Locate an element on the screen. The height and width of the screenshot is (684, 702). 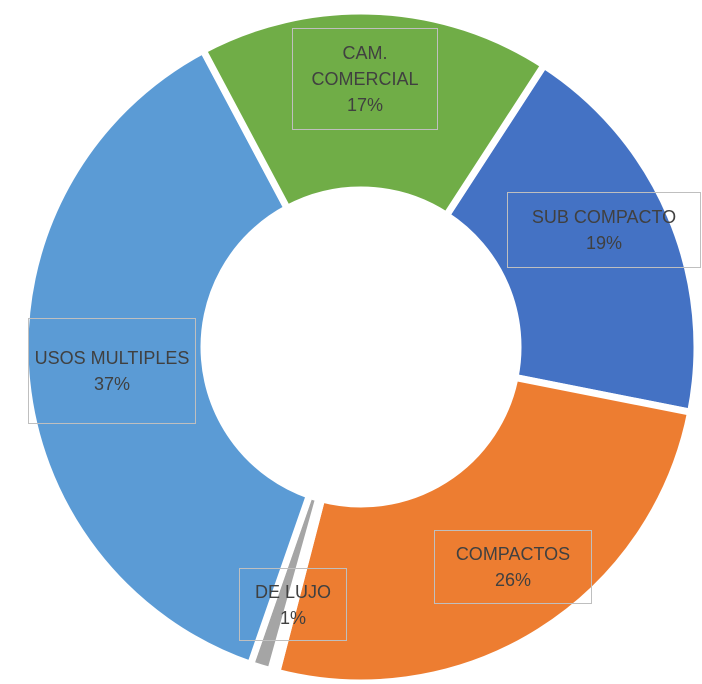
category-label: COMPACTOS is located at coordinates (513, 554).